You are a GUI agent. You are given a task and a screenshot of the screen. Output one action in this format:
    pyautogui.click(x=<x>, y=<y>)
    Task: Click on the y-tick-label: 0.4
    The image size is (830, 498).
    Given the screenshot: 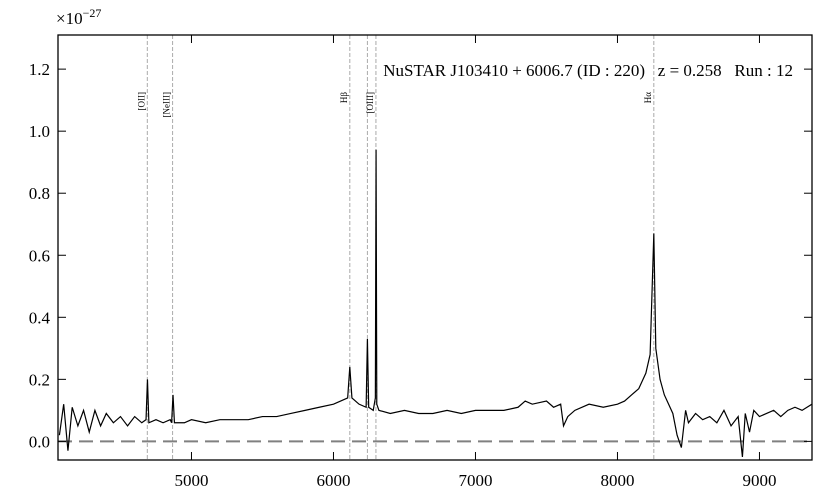 What is the action you would take?
    pyautogui.click(x=40, y=317)
    